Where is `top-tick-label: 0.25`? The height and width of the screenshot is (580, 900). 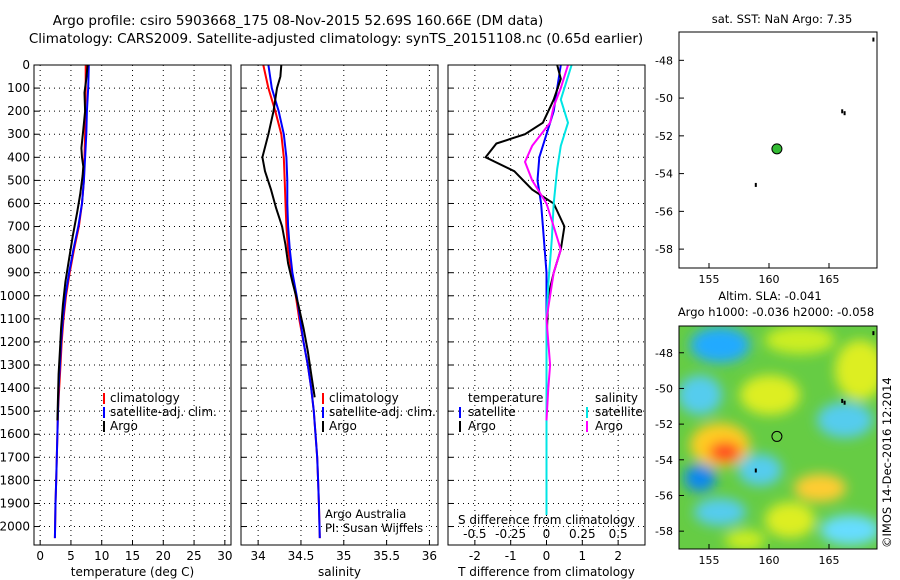 top-tick-label: 0.25 is located at coordinates (582, 534).